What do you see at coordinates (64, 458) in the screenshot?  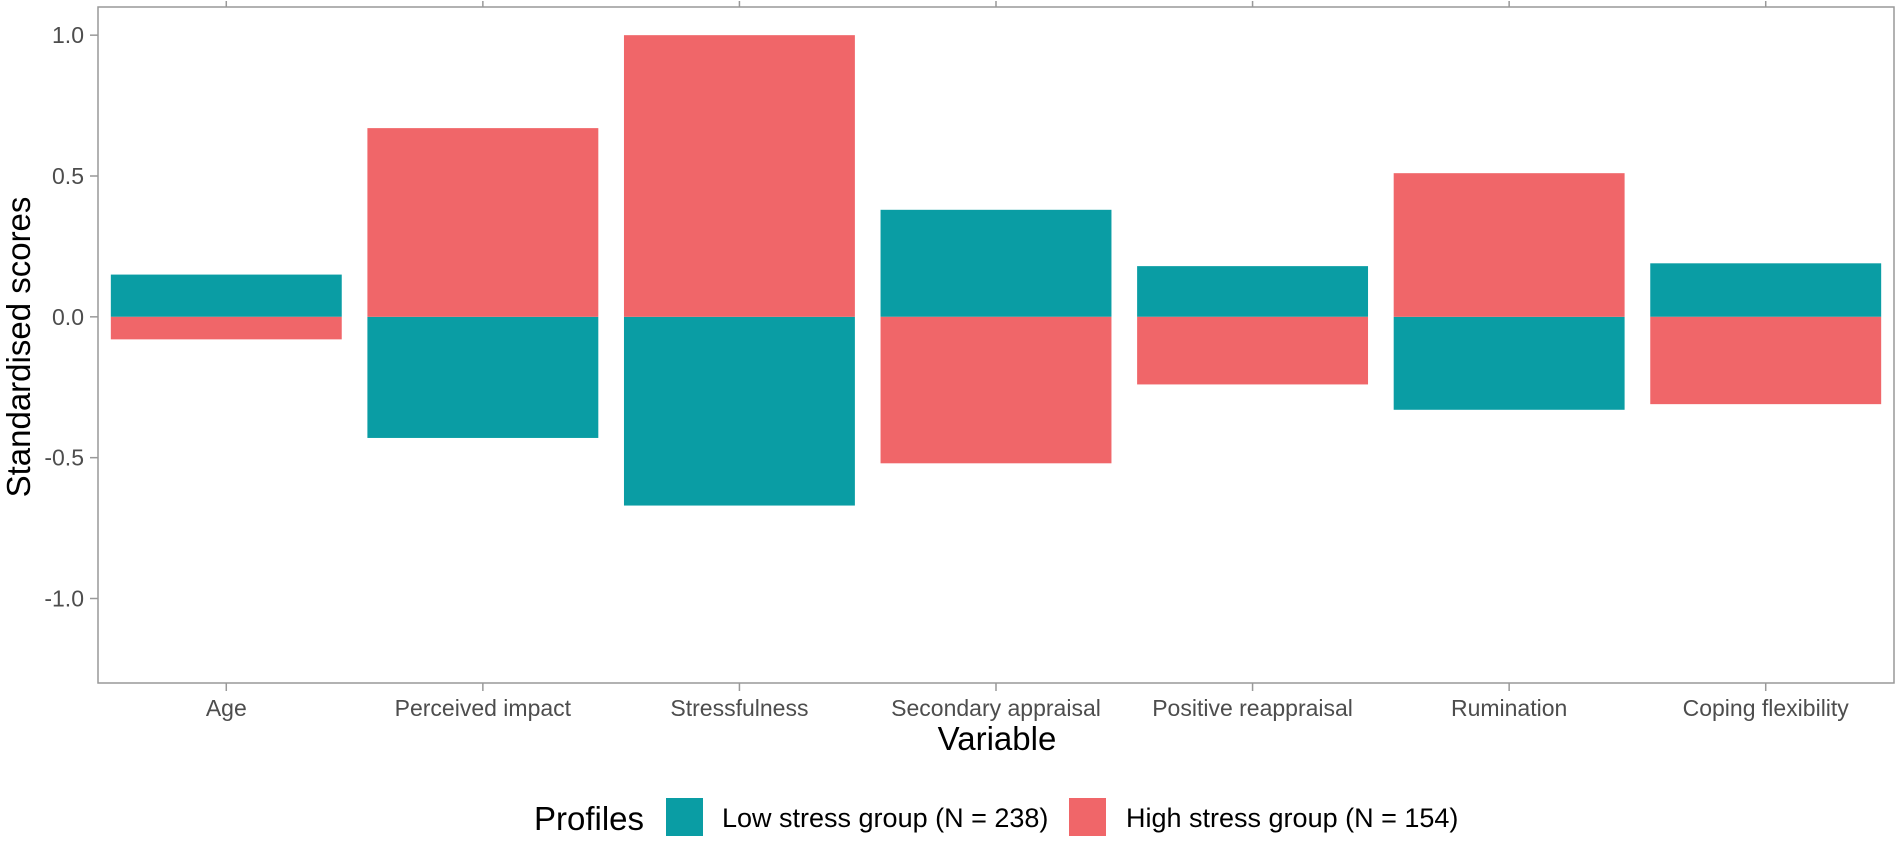 I see `y-tick-label: -0.5` at bounding box center [64, 458].